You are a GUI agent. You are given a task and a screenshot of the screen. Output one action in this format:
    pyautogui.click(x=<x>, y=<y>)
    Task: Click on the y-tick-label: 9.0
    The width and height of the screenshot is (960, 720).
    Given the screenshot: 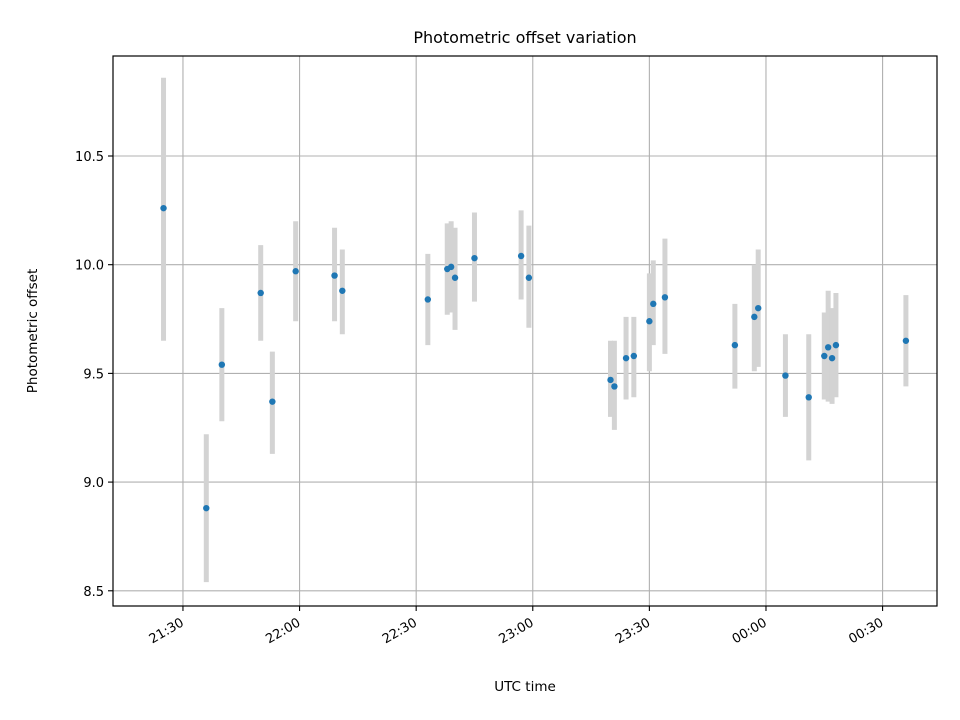 What is the action you would take?
    pyautogui.click(x=93, y=483)
    